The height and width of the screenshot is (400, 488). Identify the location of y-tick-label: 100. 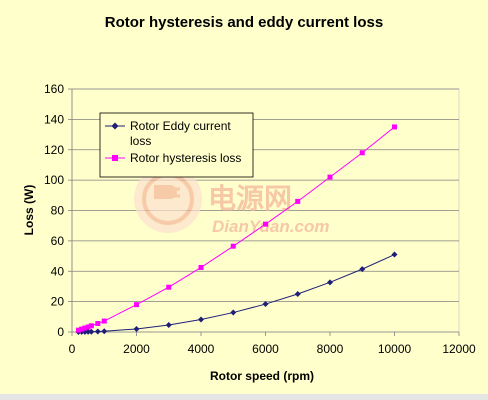
(54, 180).